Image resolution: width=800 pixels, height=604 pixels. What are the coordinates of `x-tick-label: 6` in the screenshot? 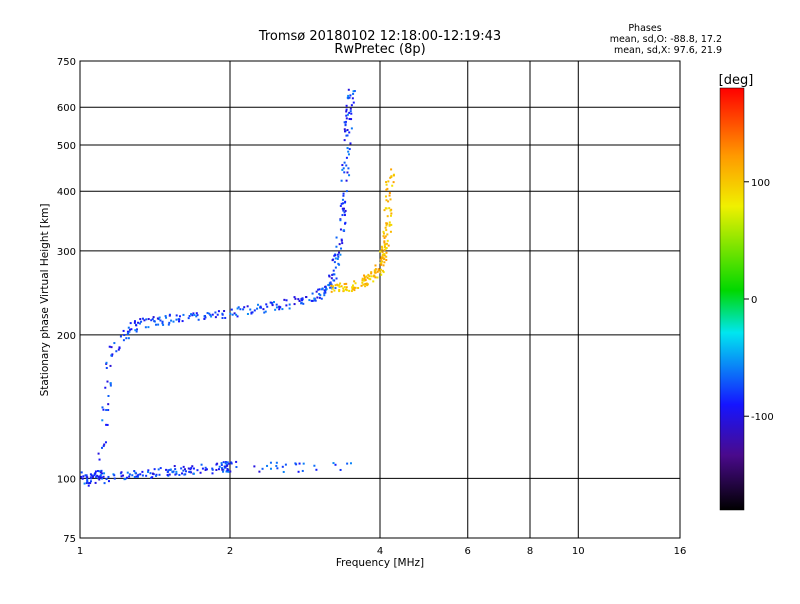 It's located at (468, 551).